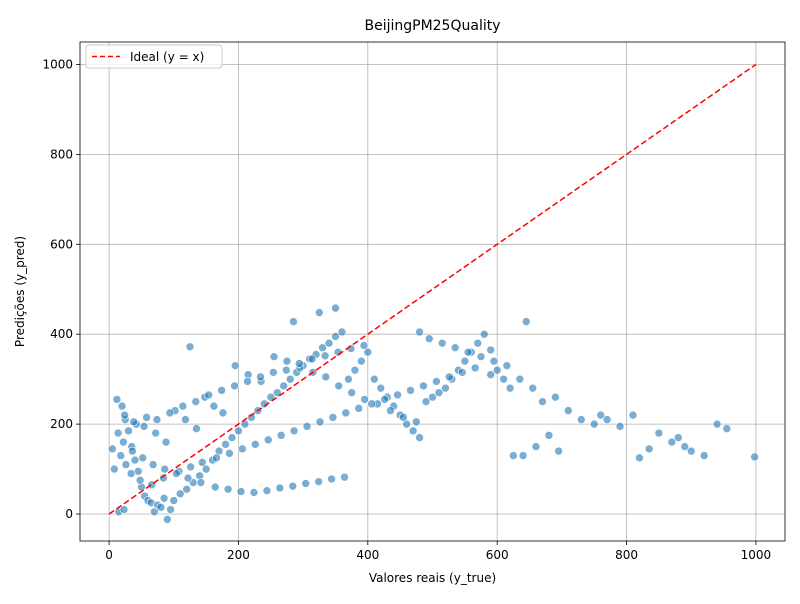 The height and width of the screenshot is (604, 800). Describe the element at coordinates (367, 555) in the screenshot. I see `x-tick-label: 400` at that location.